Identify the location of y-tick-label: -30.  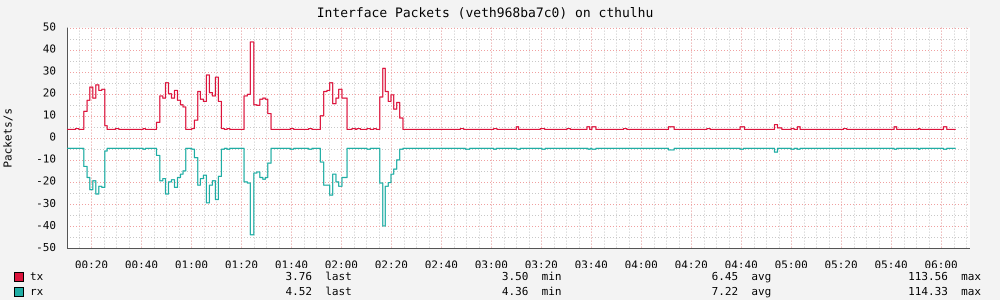
(46, 203).